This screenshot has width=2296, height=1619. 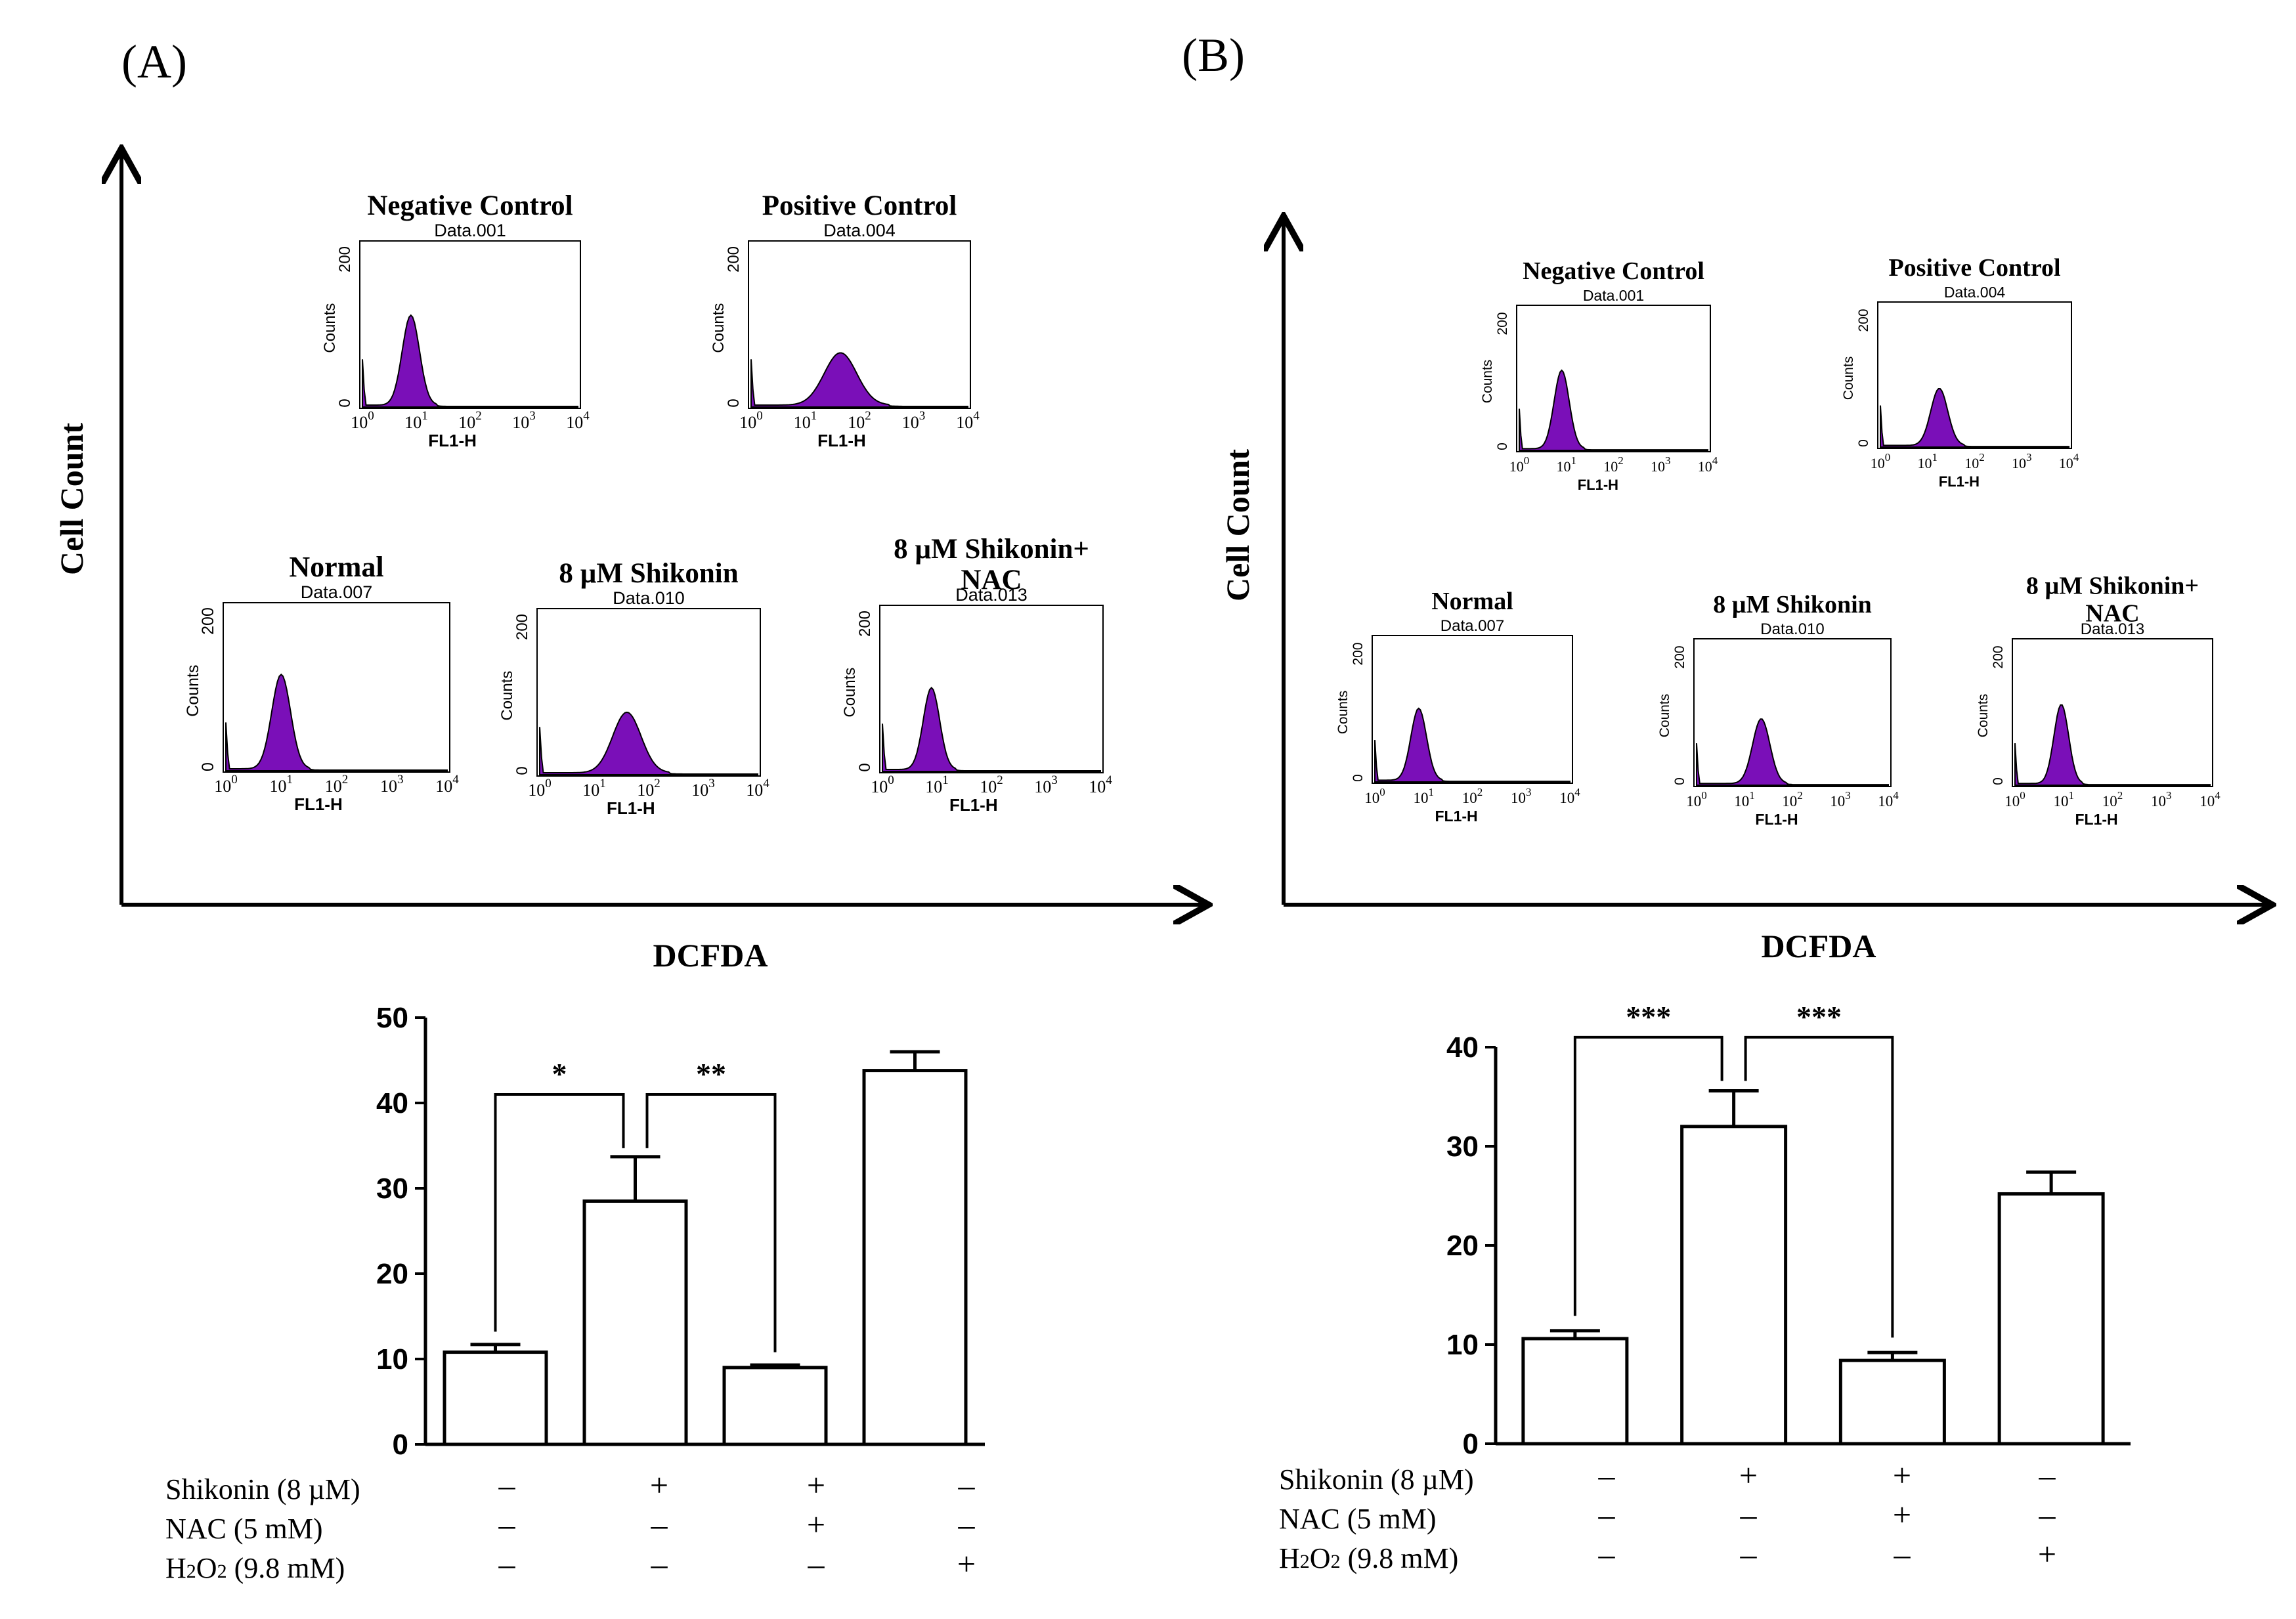 What do you see at coordinates (154, 61) in the screenshot?
I see `panel-label: (A)` at bounding box center [154, 61].